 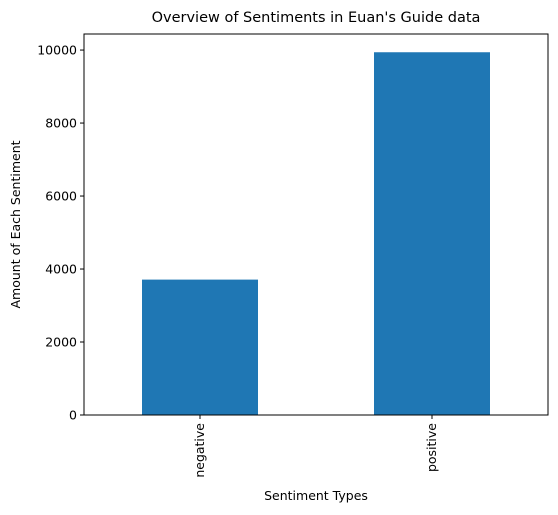 What do you see at coordinates (432, 233) in the screenshot?
I see `bar-positive` at bounding box center [432, 233].